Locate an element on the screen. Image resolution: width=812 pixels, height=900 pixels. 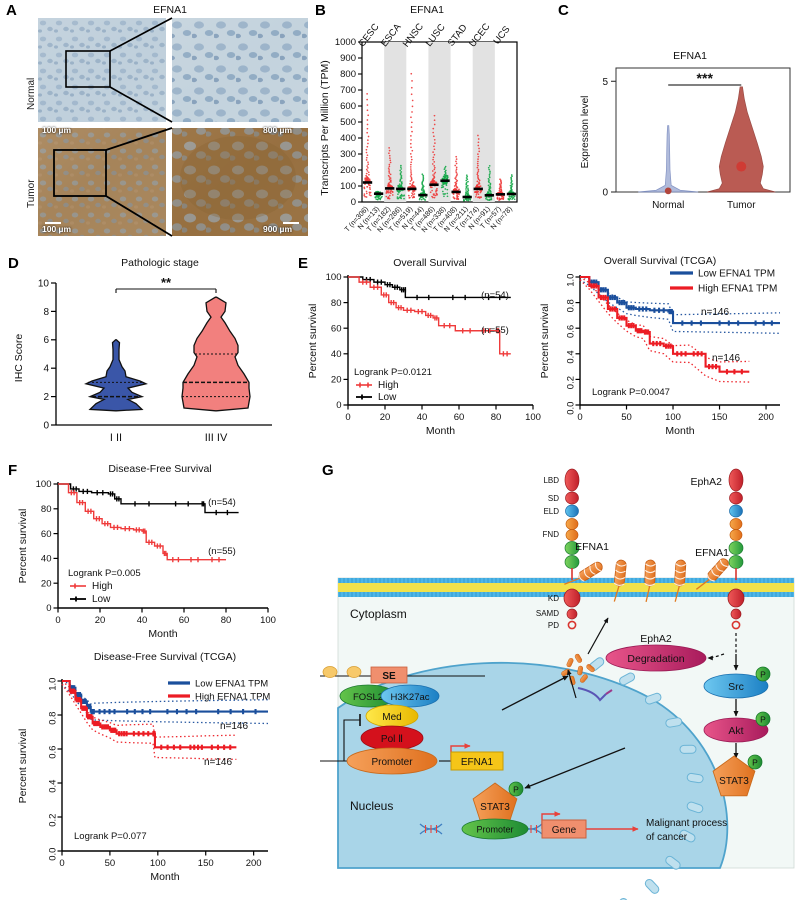
med-label: Med is located at coordinates (391, 717).